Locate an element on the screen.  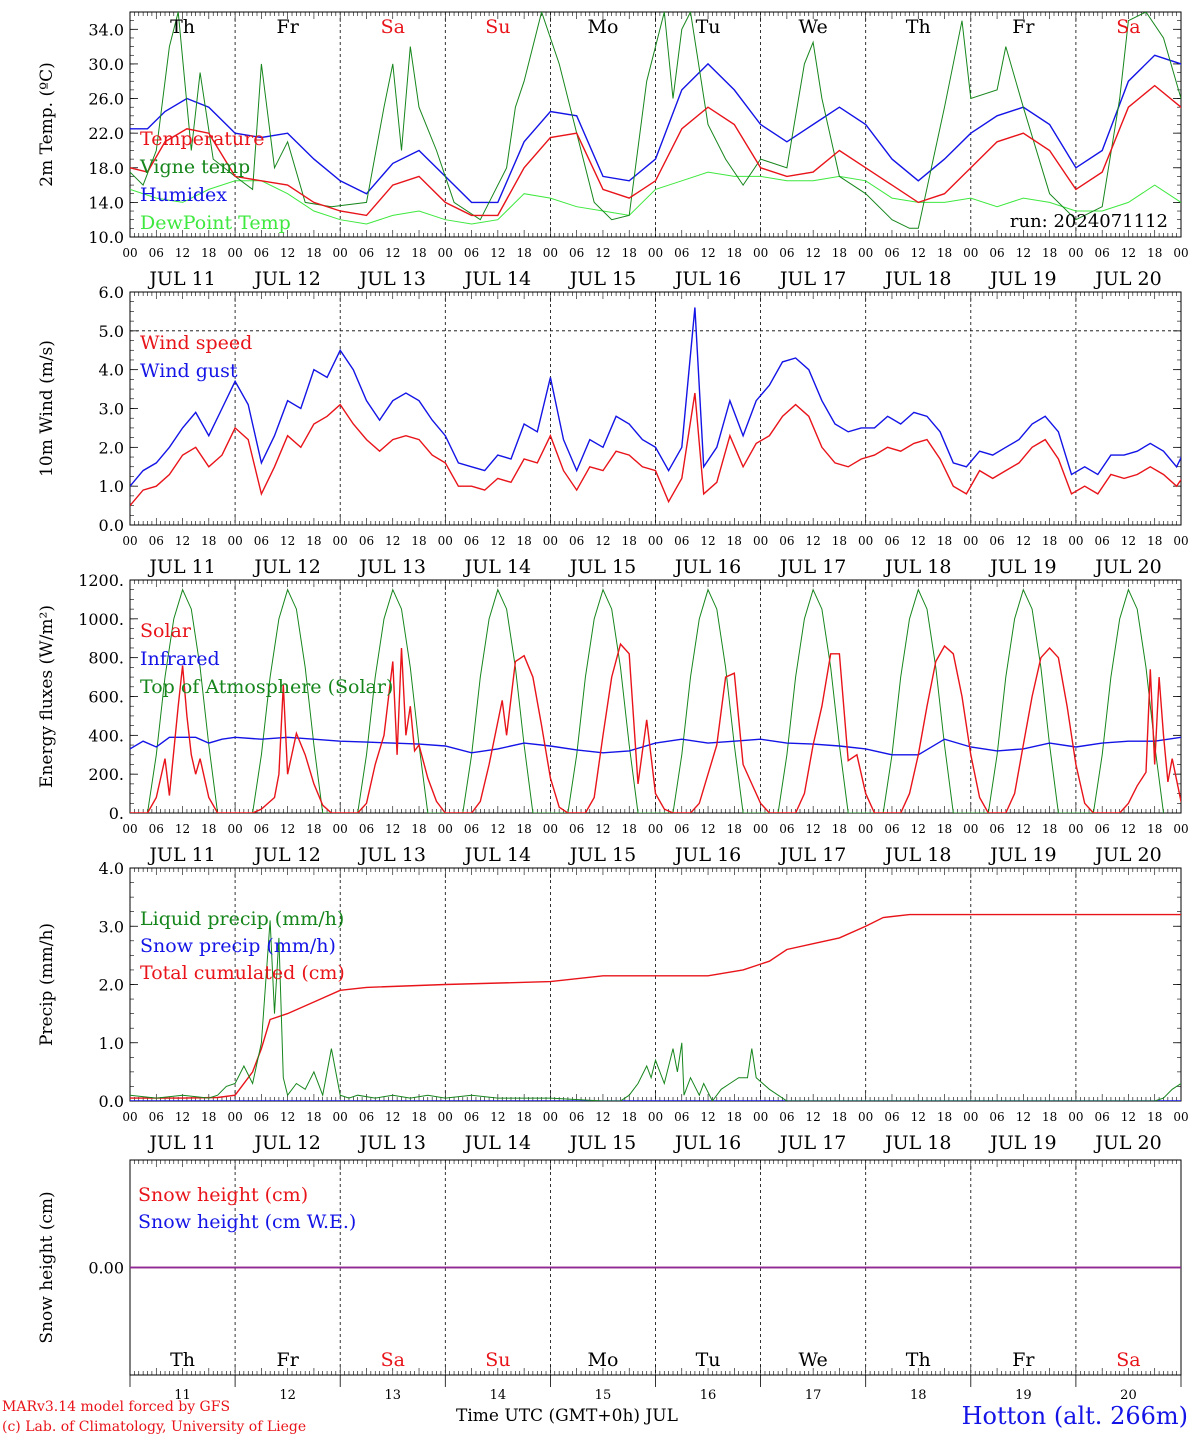
y-tick-label: 800. is located at coordinates (106, 658).